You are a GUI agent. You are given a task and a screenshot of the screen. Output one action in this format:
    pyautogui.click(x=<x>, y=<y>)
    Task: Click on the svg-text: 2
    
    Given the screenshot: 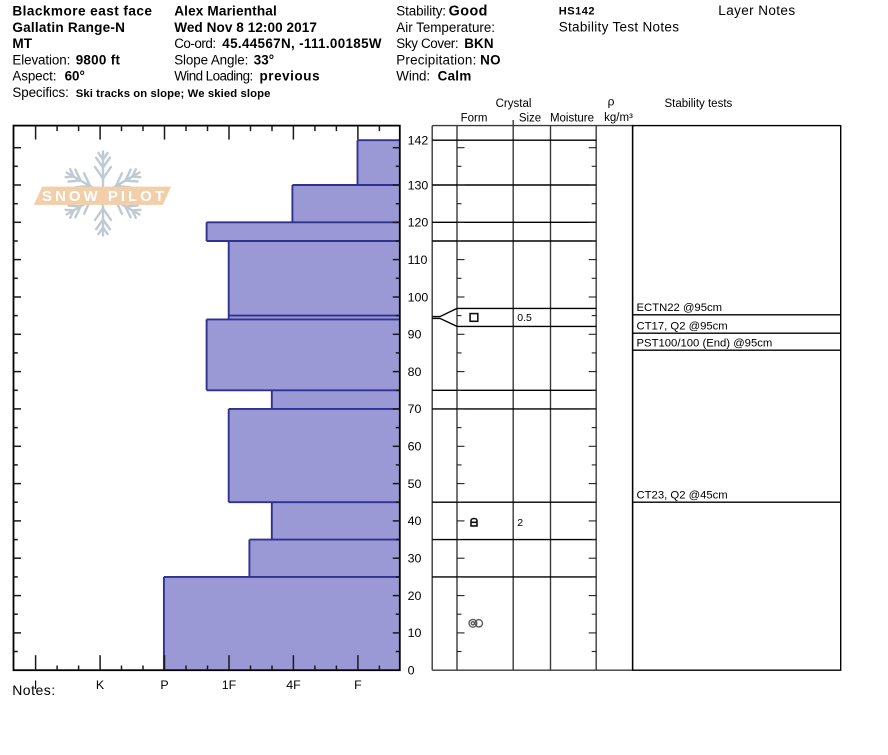 What is the action you would take?
    pyautogui.click(x=520, y=523)
    